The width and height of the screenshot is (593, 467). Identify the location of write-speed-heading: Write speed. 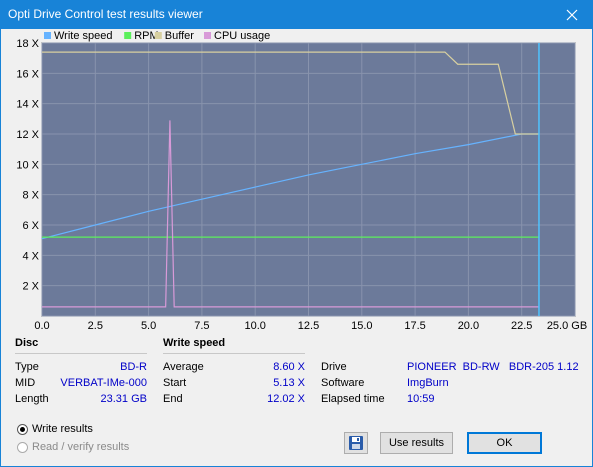
(194, 343).